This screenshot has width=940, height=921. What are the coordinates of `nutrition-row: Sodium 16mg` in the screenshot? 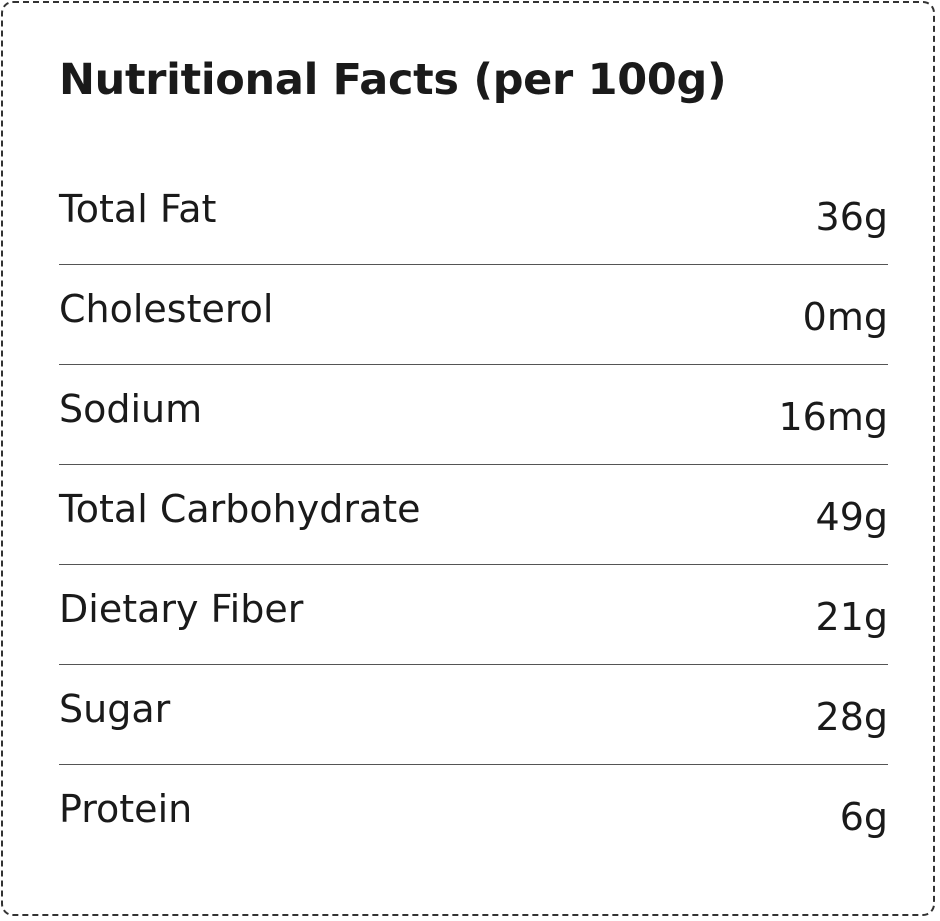 It's located at (473, 415).